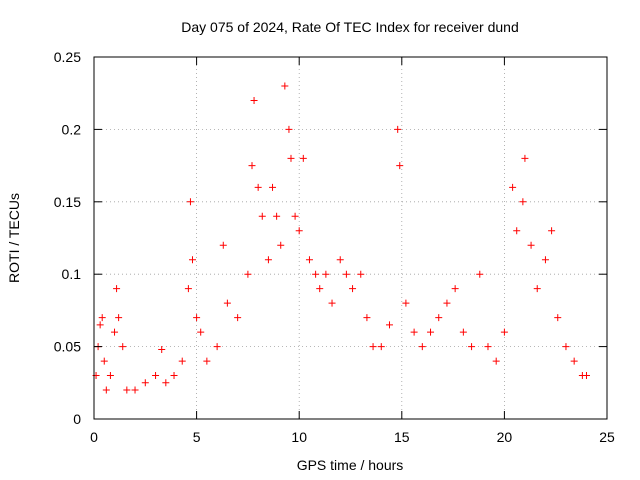 Image resolution: width=640 pixels, height=480 pixels. What do you see at coordinates (299, 437) in the screenshot?
I see `x-tick-label: 10` at bounding box center [299, 437].